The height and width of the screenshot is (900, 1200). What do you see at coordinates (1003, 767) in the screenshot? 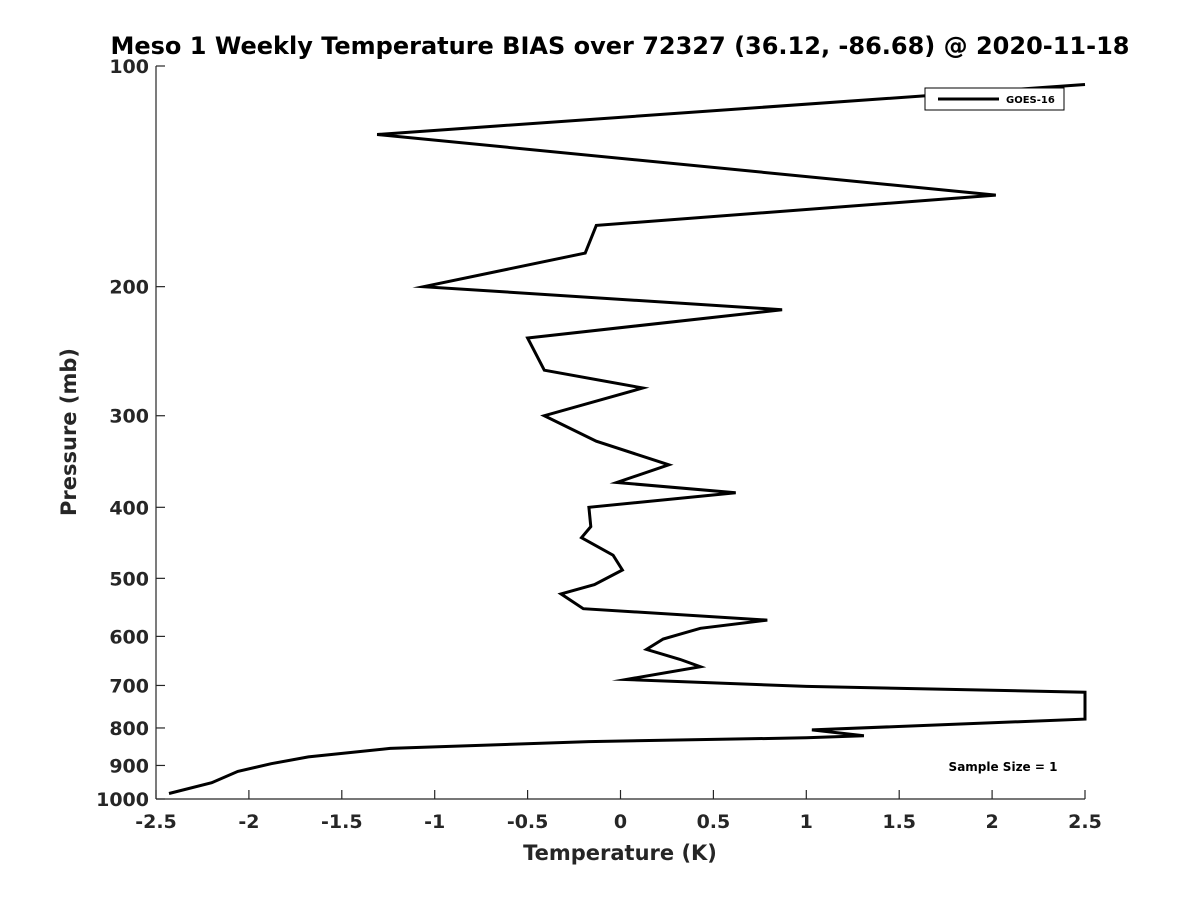
I see `sample-size-annotation: Sample Size = 1` at bounding box center [1003, 767].